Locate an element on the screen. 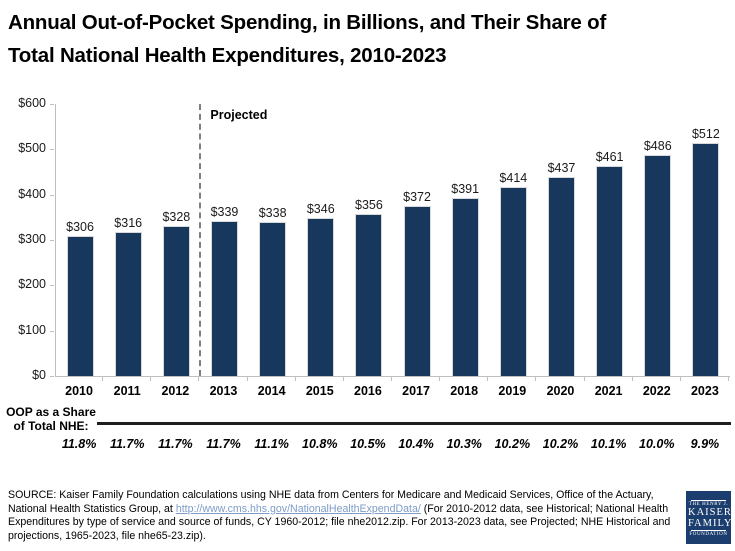 The height and width of the screenshot is (551, 735). bar-column: $339 is located at coordinates (224, 240).